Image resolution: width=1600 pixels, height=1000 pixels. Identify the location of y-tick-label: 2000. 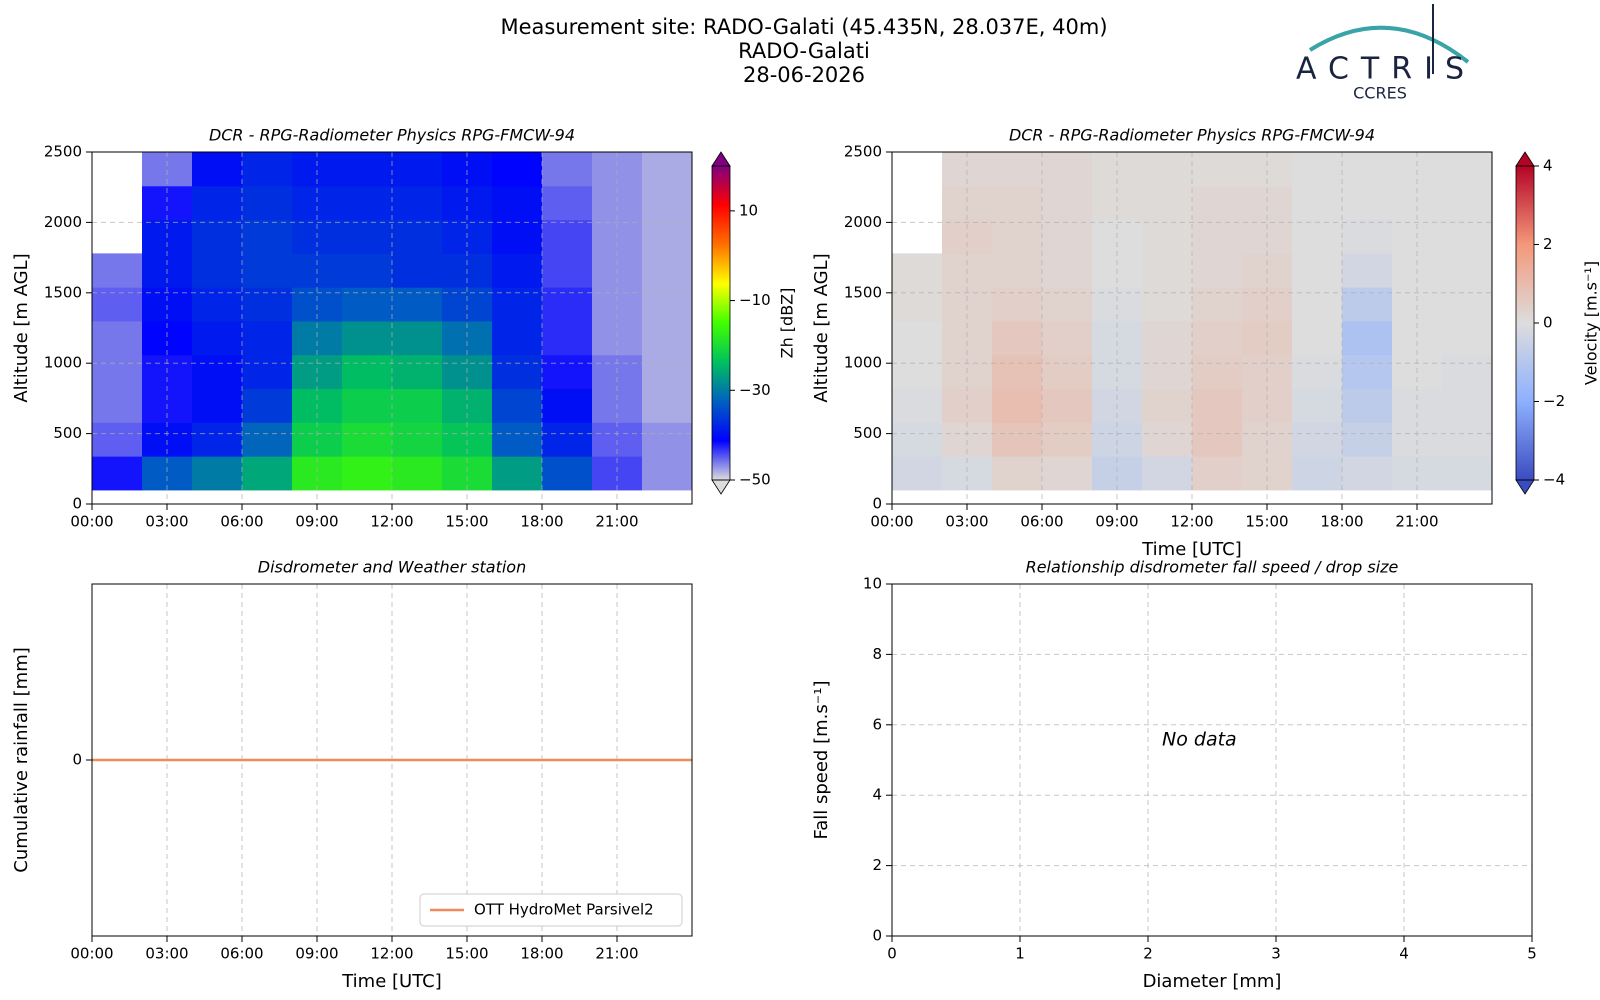
(863, 222).